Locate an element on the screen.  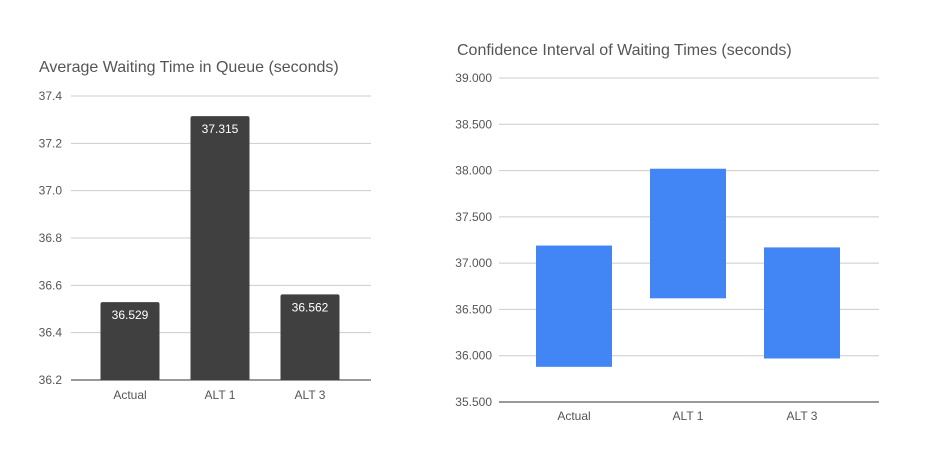
y-tick-label: 36.6 is located at coordinates (51, 285).